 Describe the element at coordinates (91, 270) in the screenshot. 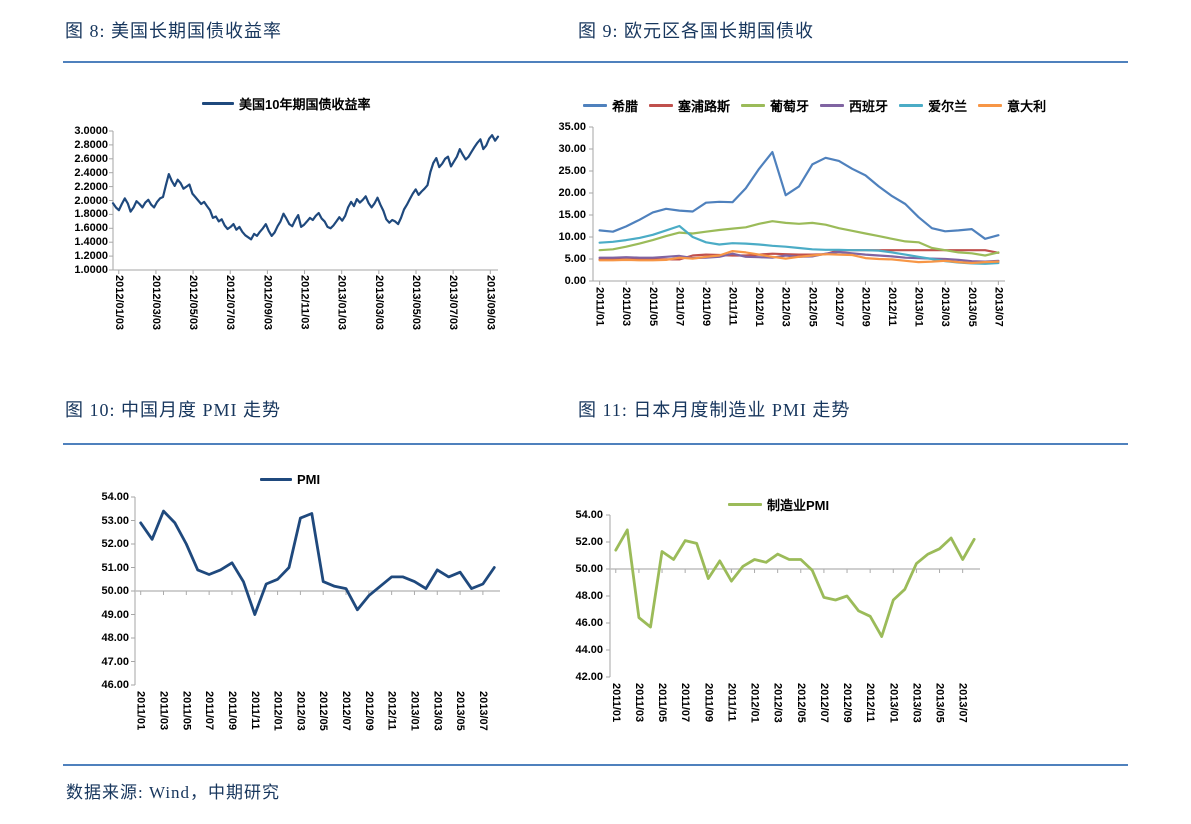

I see `y-axis-label: 1.0000` at that location.